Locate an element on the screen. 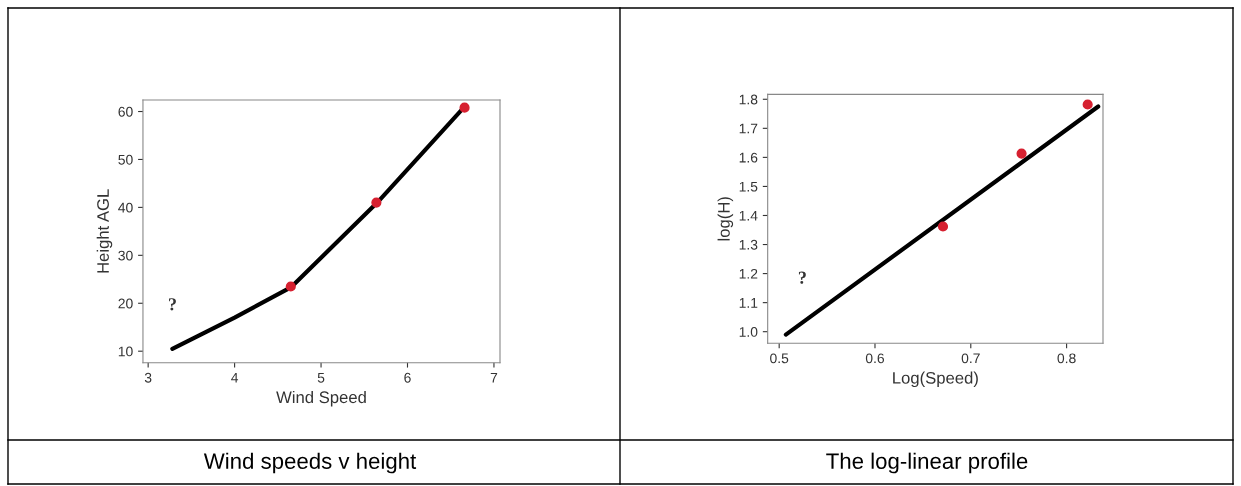  y-tick-label: 1.1 is located at coordinates (748, 303).